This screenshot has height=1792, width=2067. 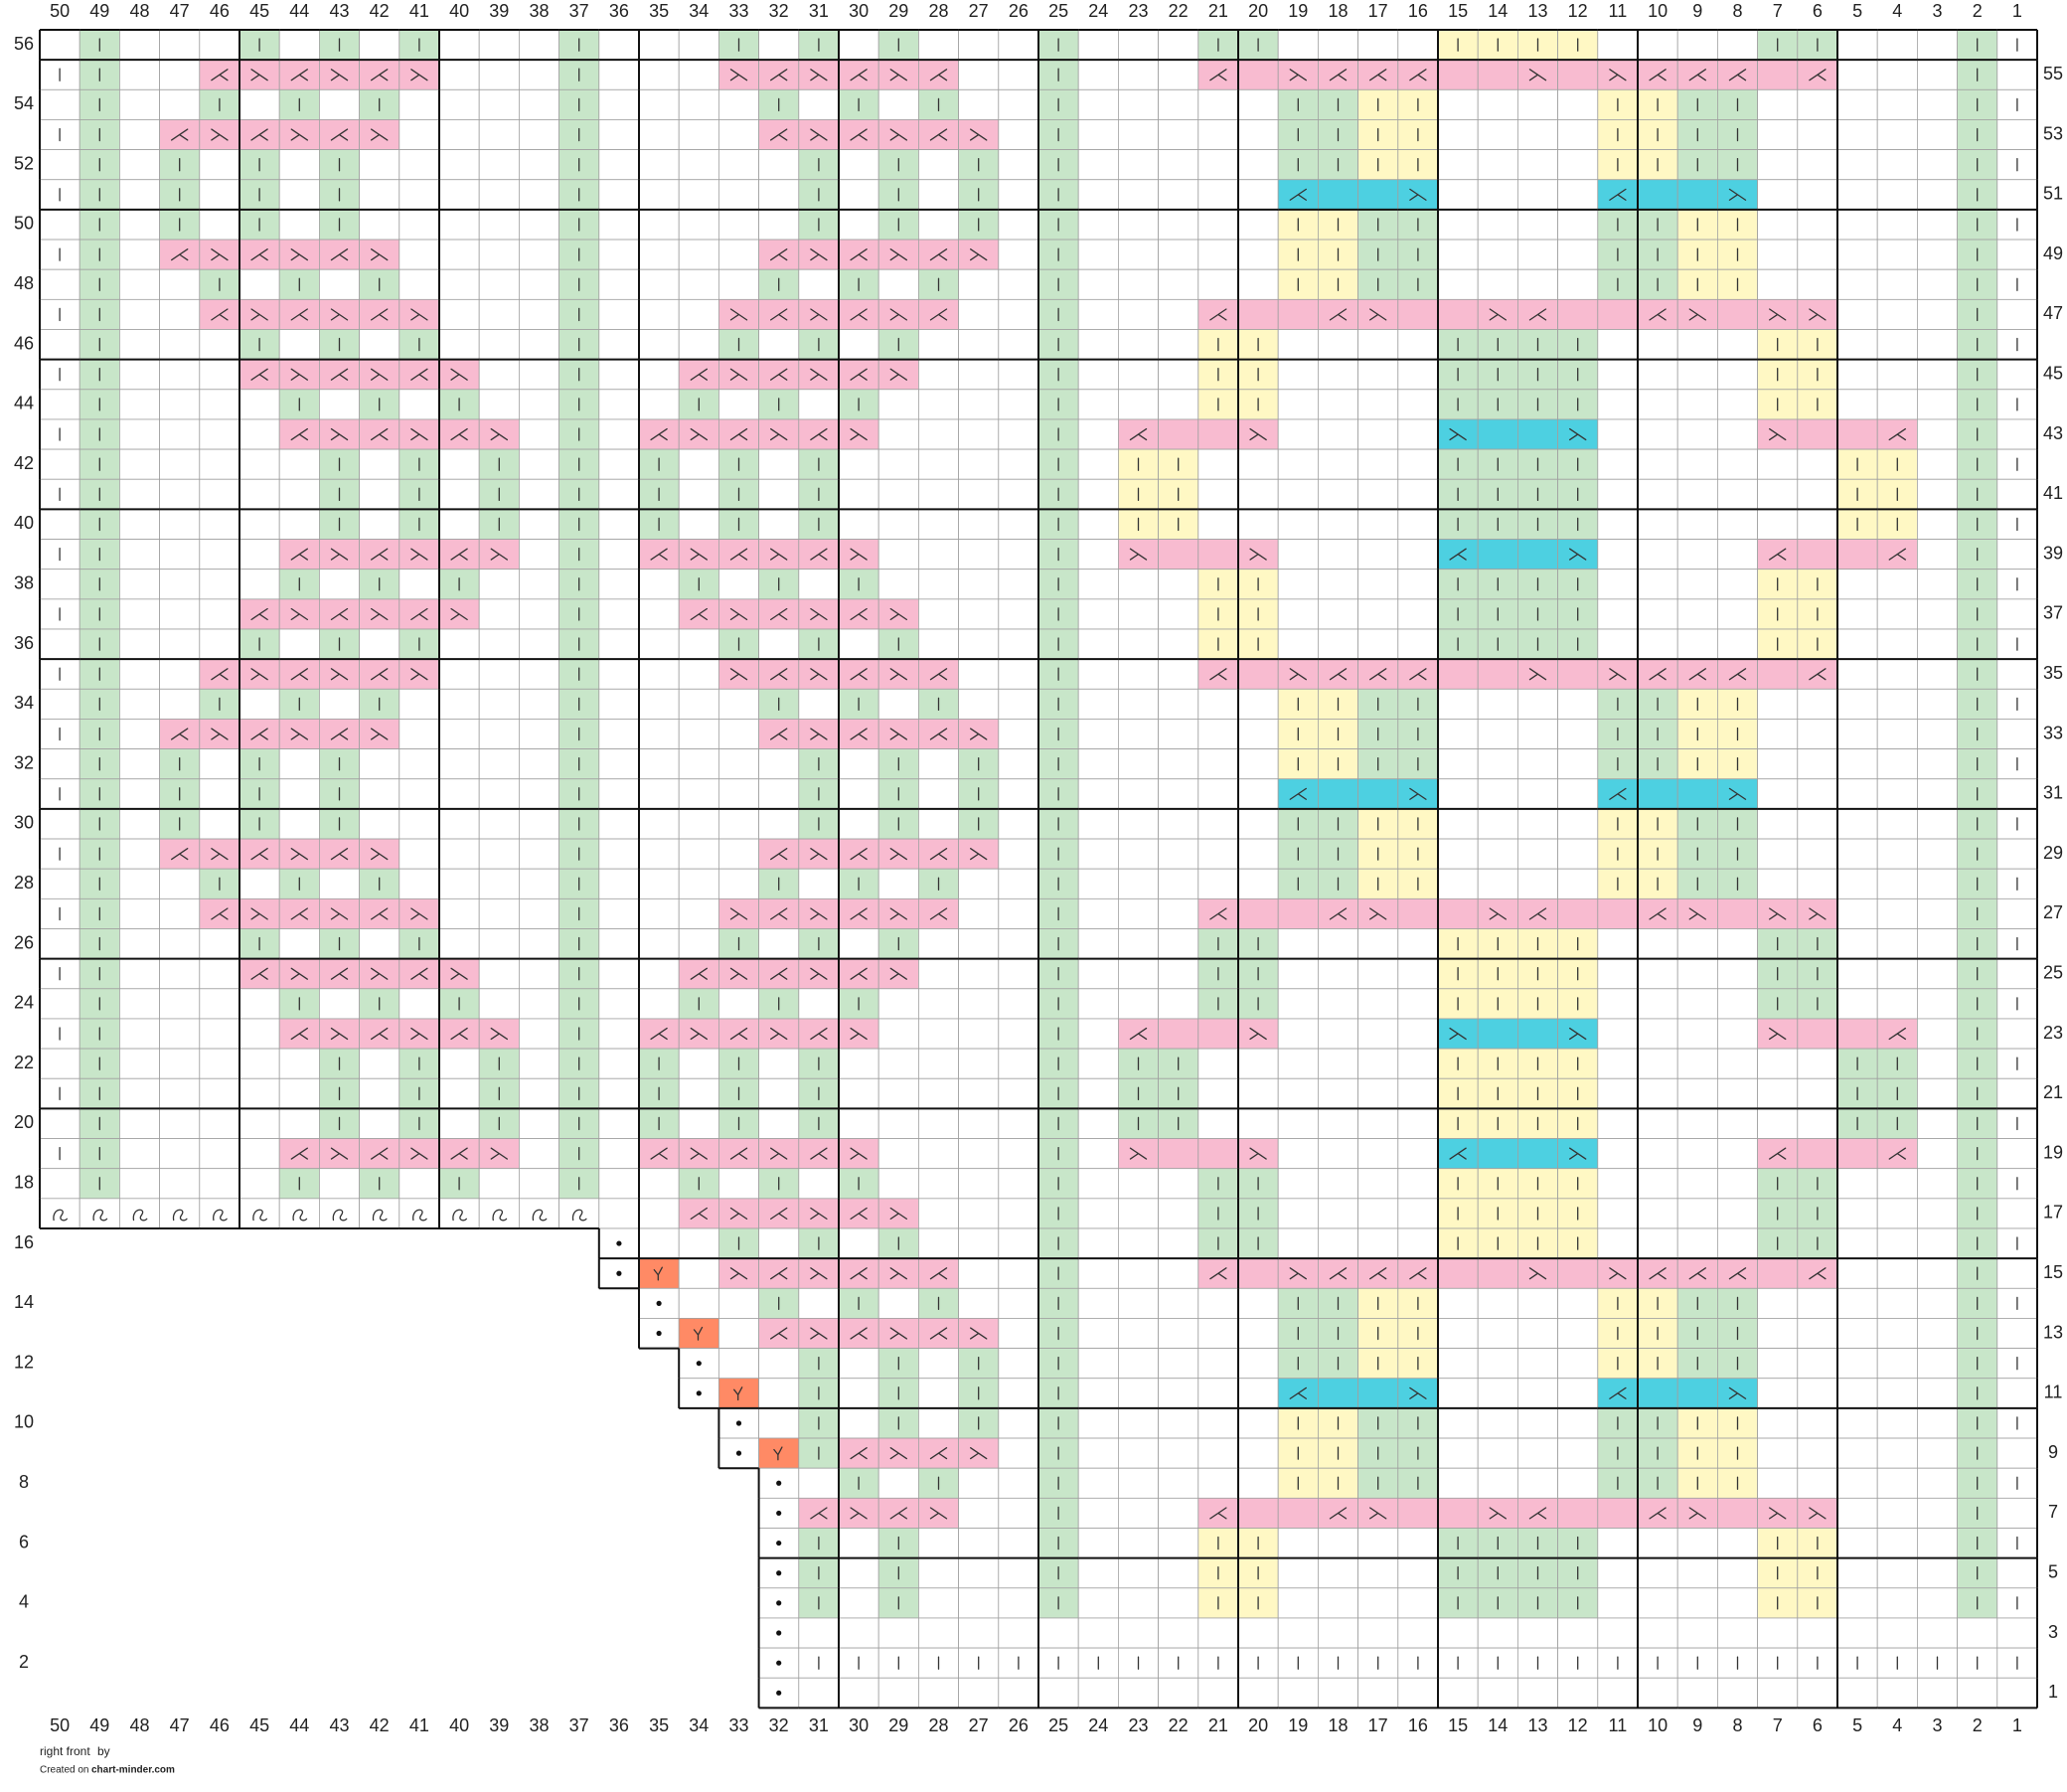 What do you see at coordinates (2053, 1512) in the screenshot?
I see `row-number: 7` at bounding box center [2053, 1512].